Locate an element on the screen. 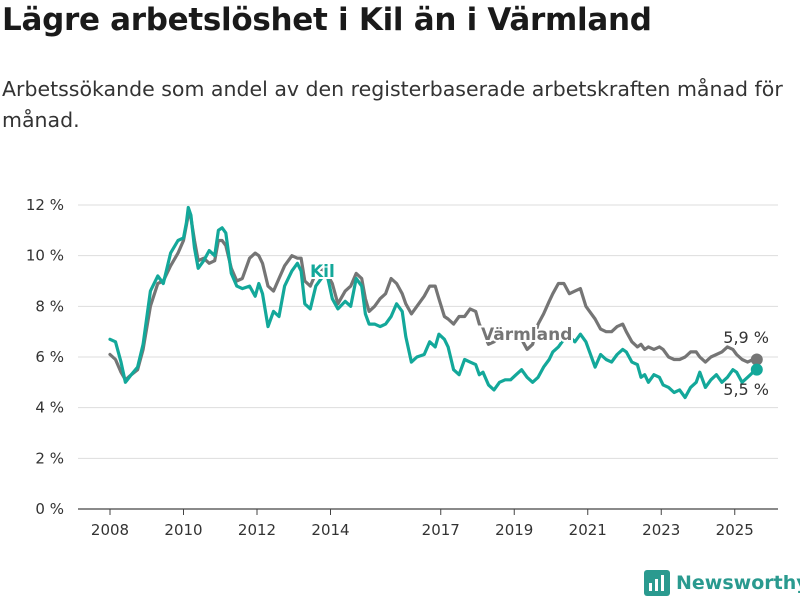 This screenshot has width=800, height=600. x-tick-label: 2019 is located at coordinates (514, 530).